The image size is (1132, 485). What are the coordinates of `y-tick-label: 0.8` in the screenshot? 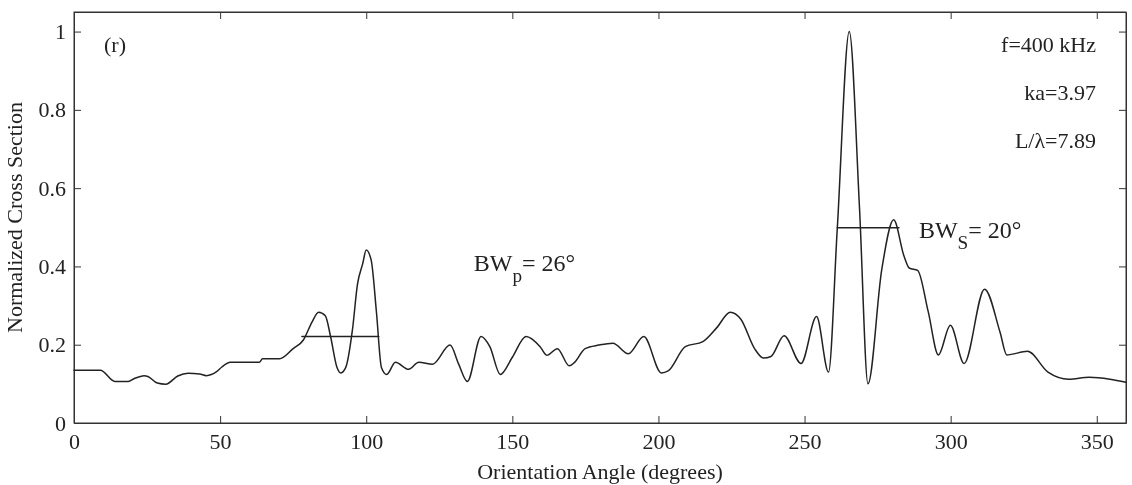 It's located at (52, 110).